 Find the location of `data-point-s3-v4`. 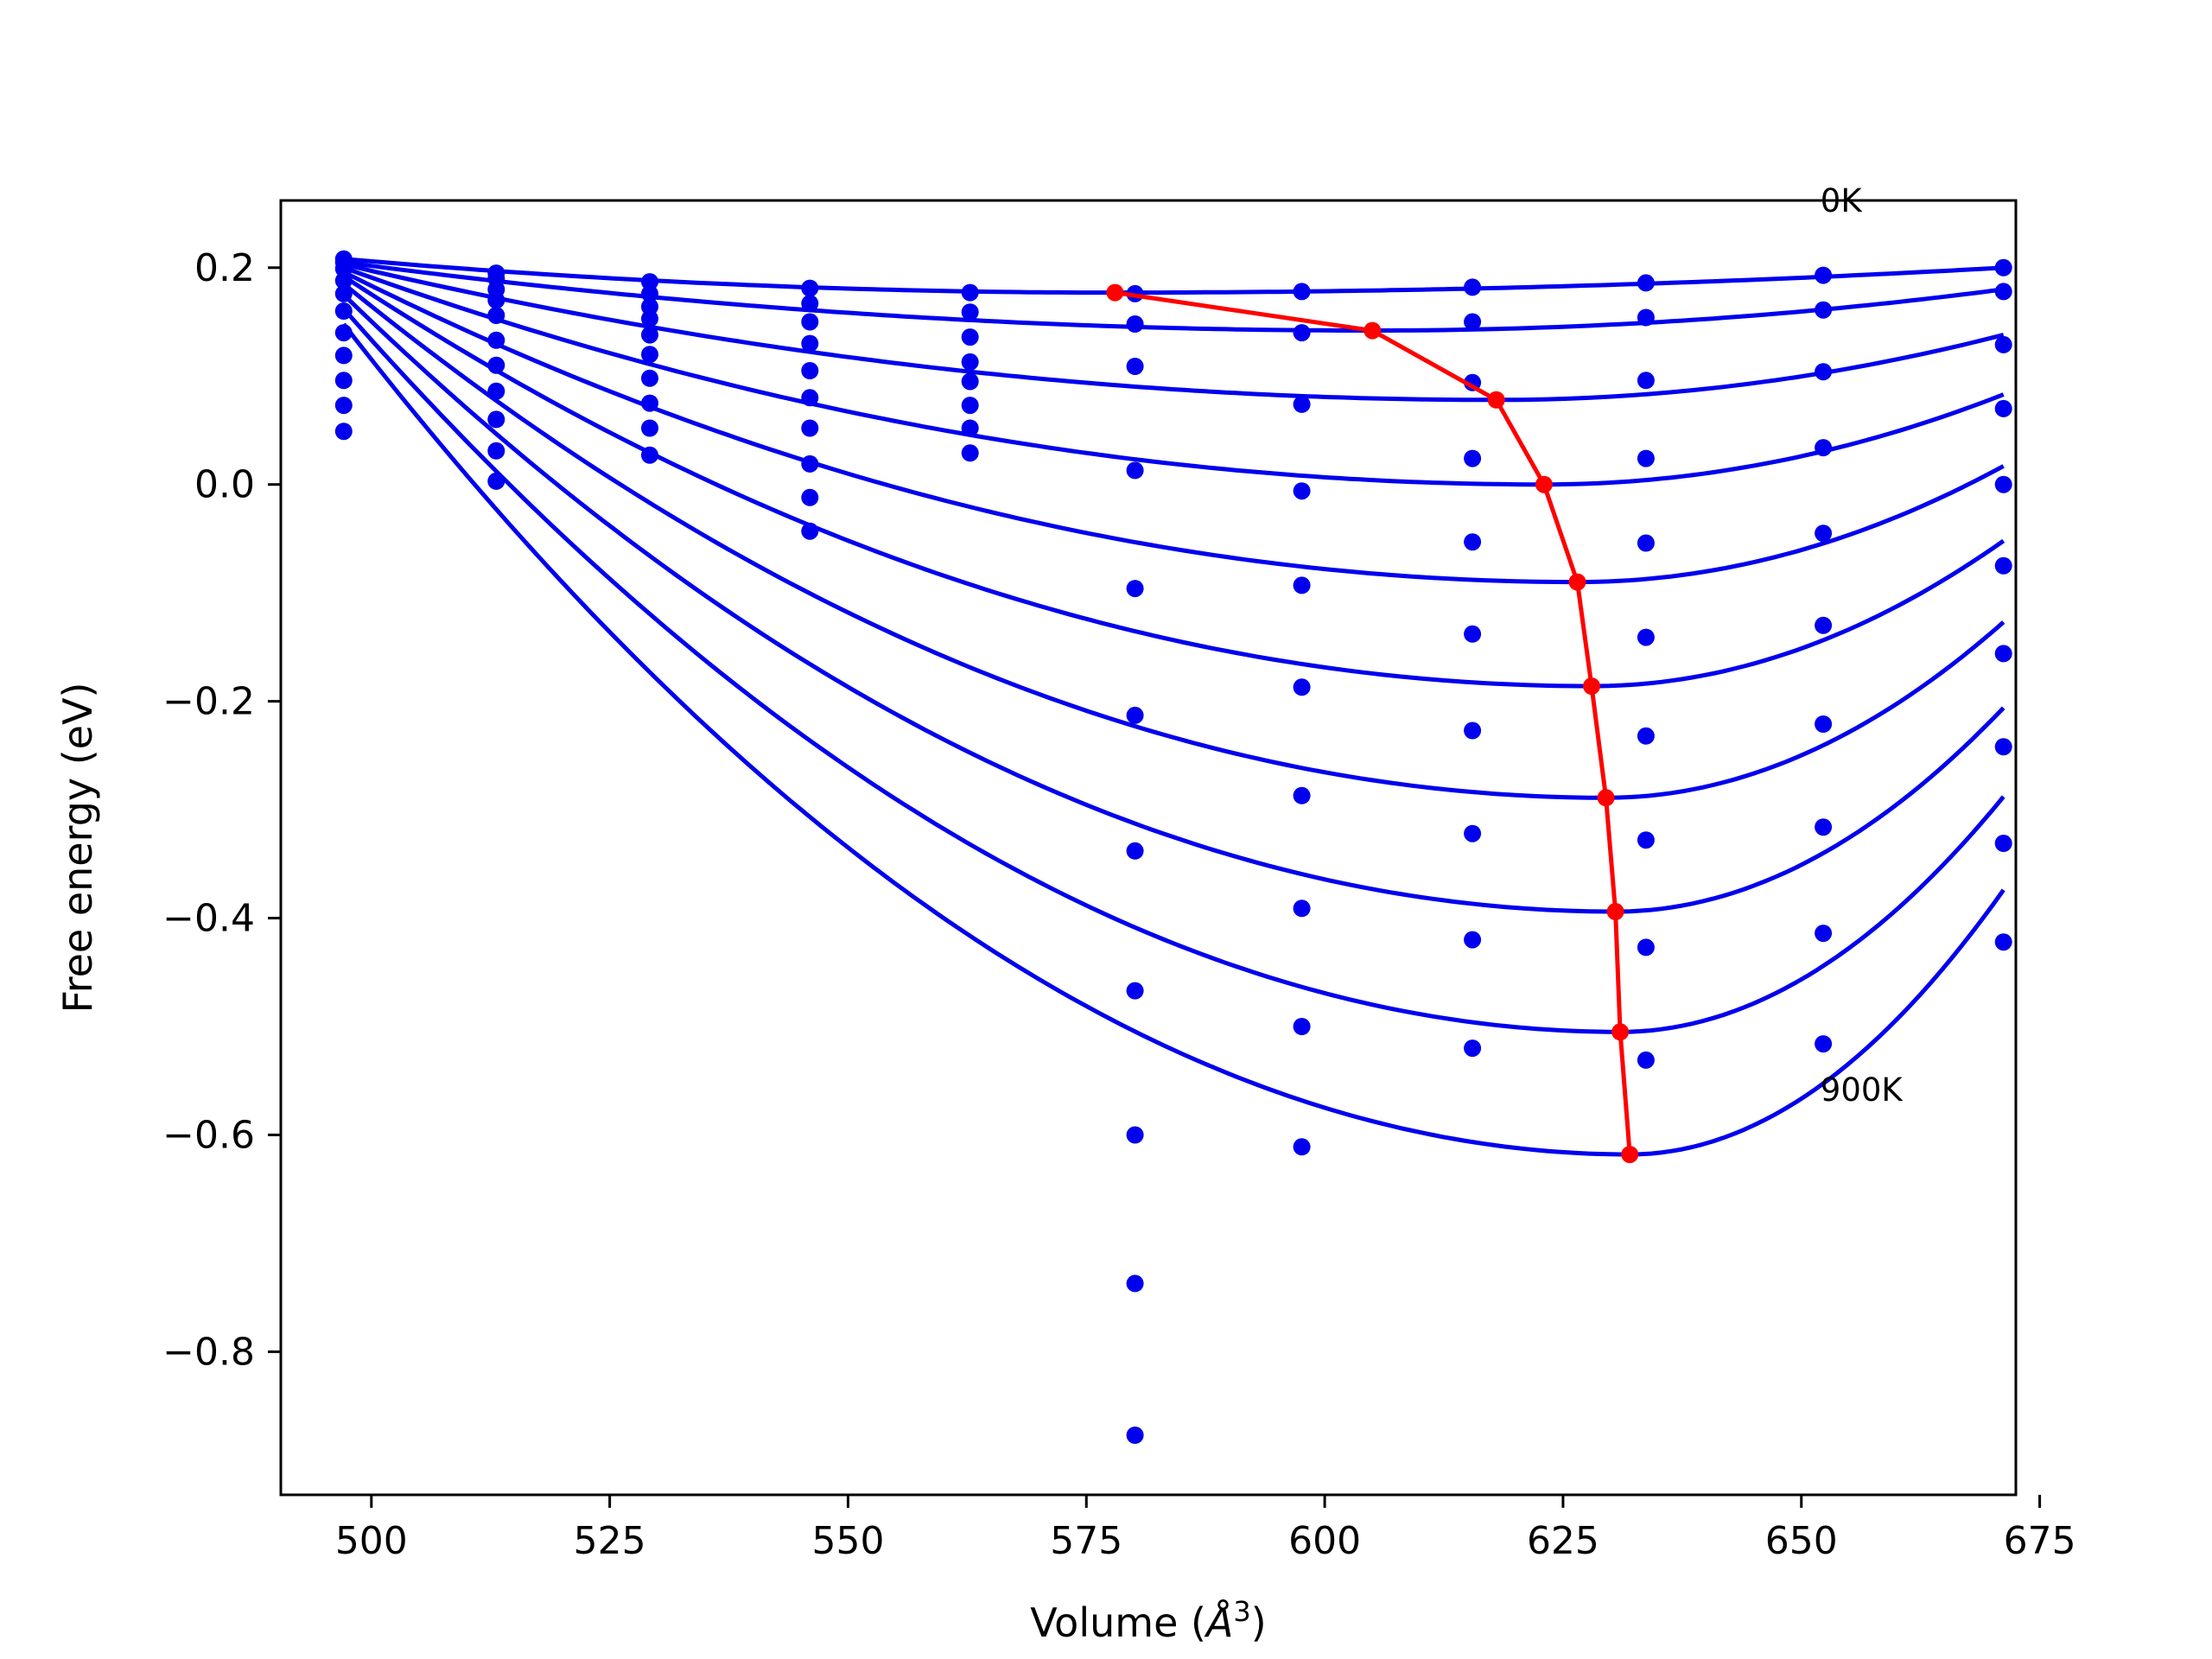

data-point-s3-v4 is located at coordinates (970, 362).